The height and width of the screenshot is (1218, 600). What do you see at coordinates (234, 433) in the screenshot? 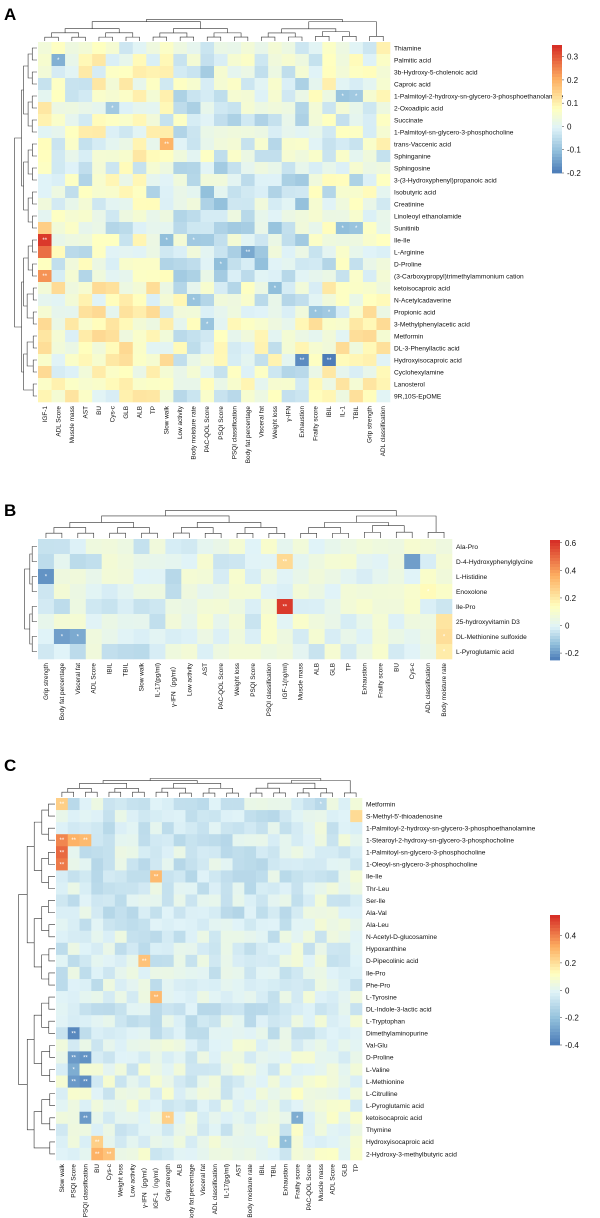
I see `column-label: PSQI classification` at bounding box center [234, 433].